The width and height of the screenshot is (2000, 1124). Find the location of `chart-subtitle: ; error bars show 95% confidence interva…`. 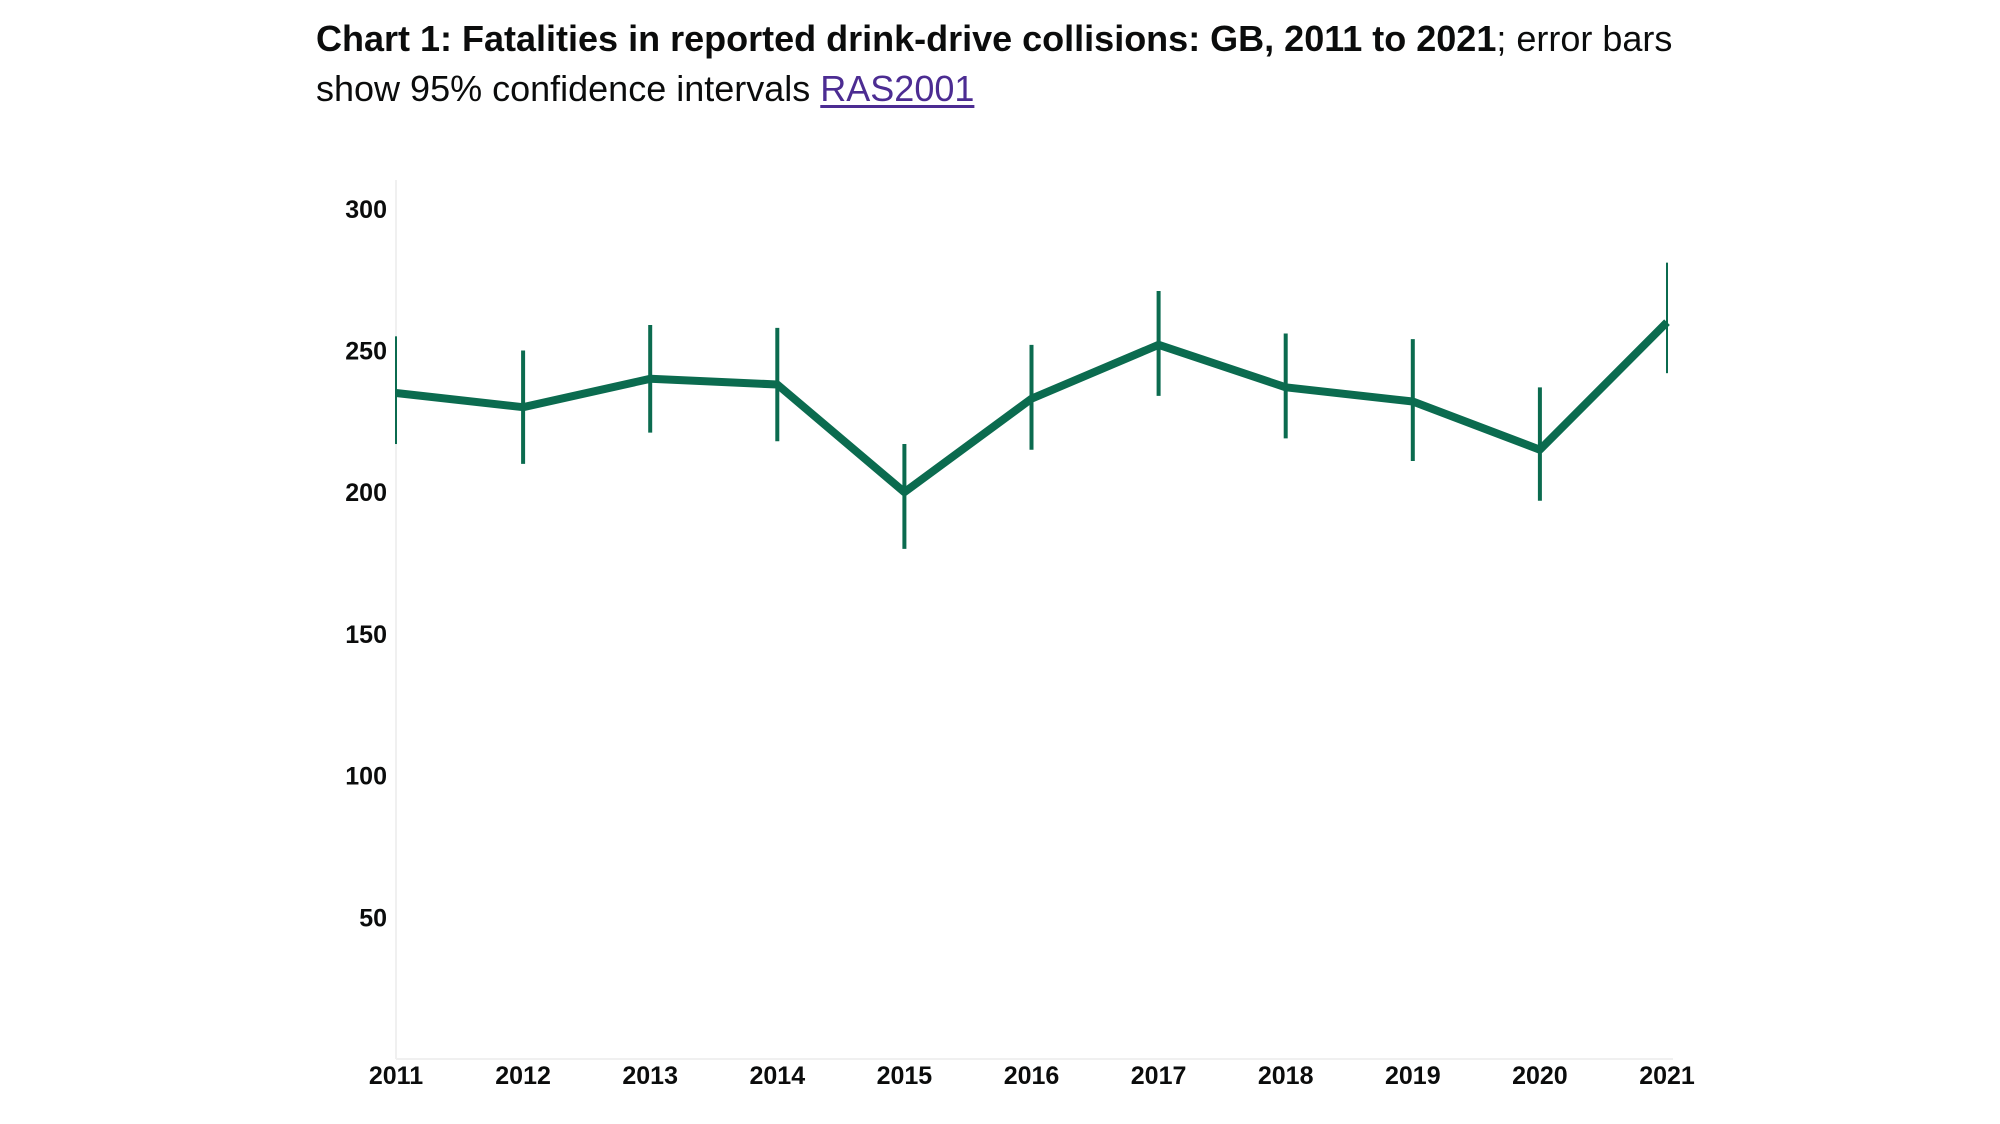

chart-subtitle: ; error bars show 95% confidence interva… is located at coordinates (994, 63).